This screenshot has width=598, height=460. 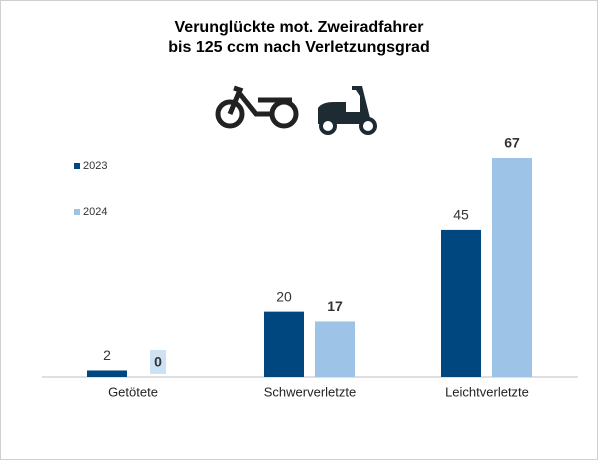 I want to click on legend-label: 2023, so click(x=95, y=166).